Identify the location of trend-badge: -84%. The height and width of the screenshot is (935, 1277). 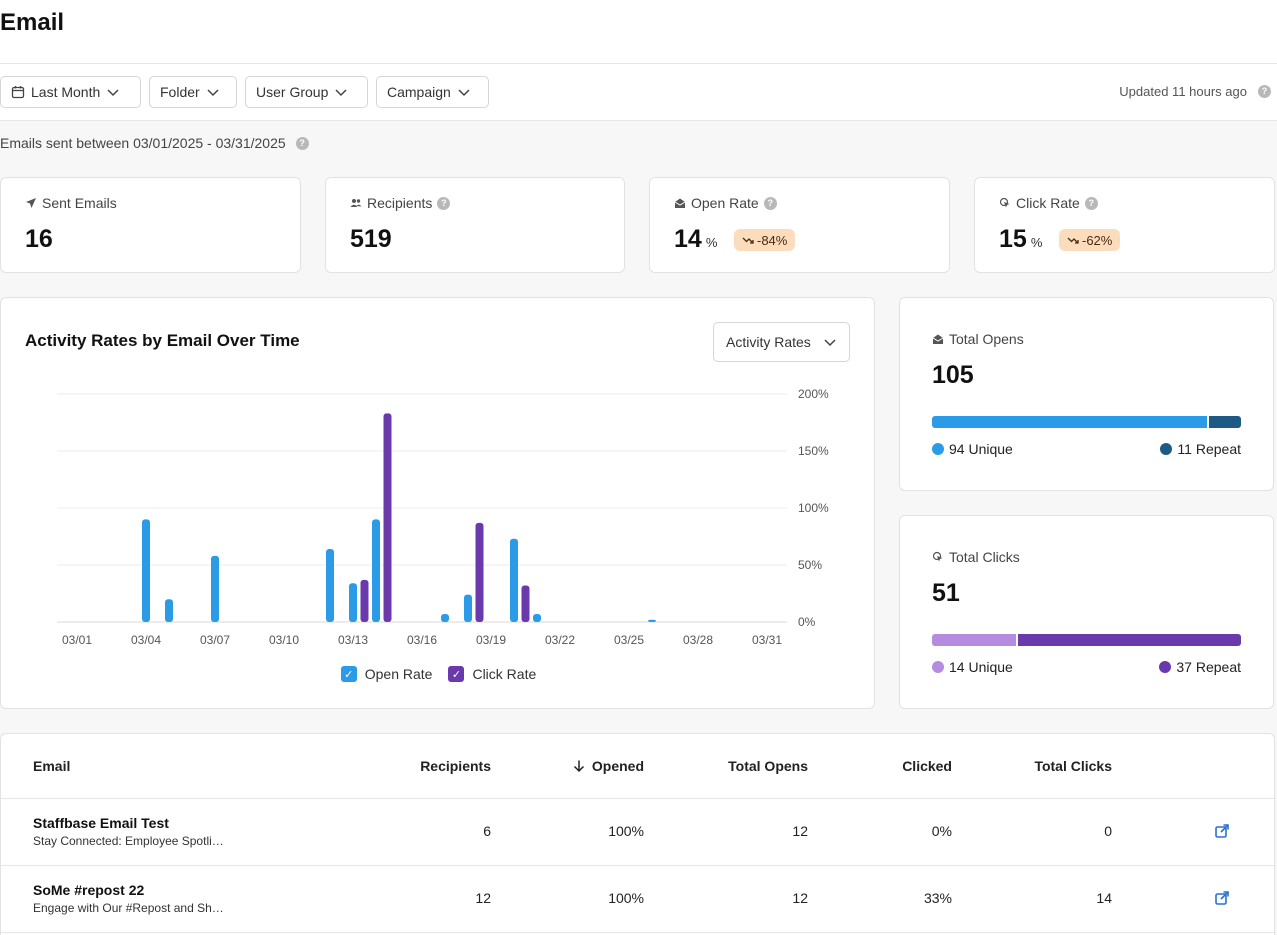
(765, 240).